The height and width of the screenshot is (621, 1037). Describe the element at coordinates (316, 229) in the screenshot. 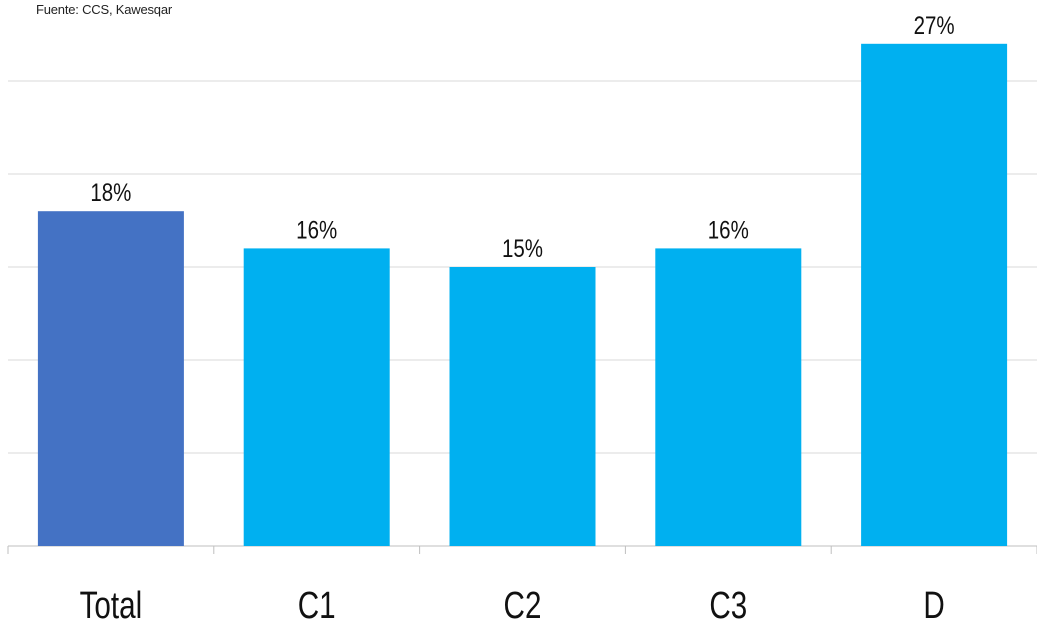

I see `data-label-c1: 16%` at that location.